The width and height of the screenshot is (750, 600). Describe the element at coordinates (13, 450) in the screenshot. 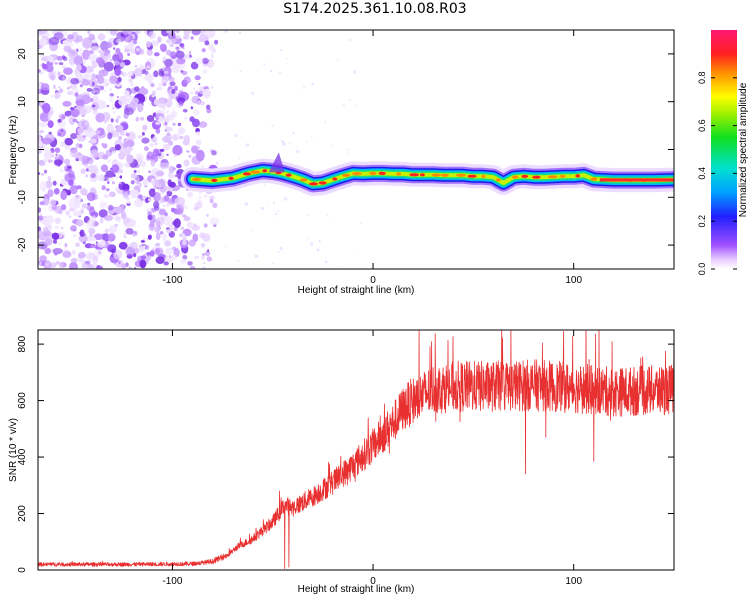

I see `snr-ylabel: SNR (10 * v/v)` at that location.